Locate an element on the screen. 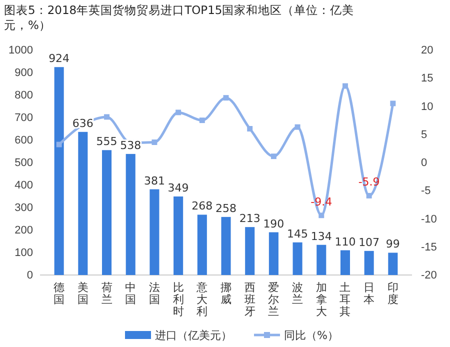  x-tick-label: 土耳其 is located at coordinates (345, 299).